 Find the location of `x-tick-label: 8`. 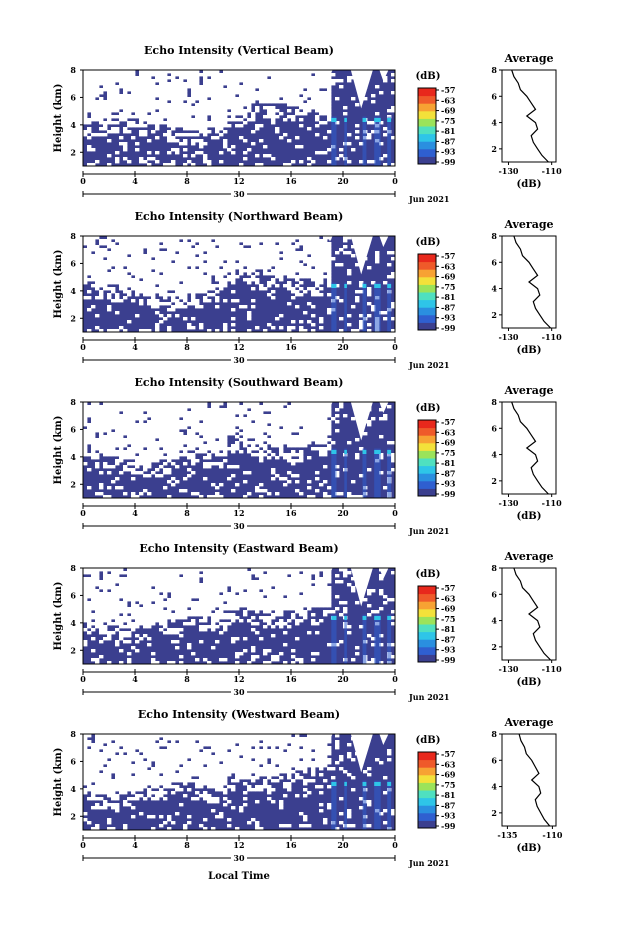

x-tick-label: 8 is located at coordinates (187, 181).